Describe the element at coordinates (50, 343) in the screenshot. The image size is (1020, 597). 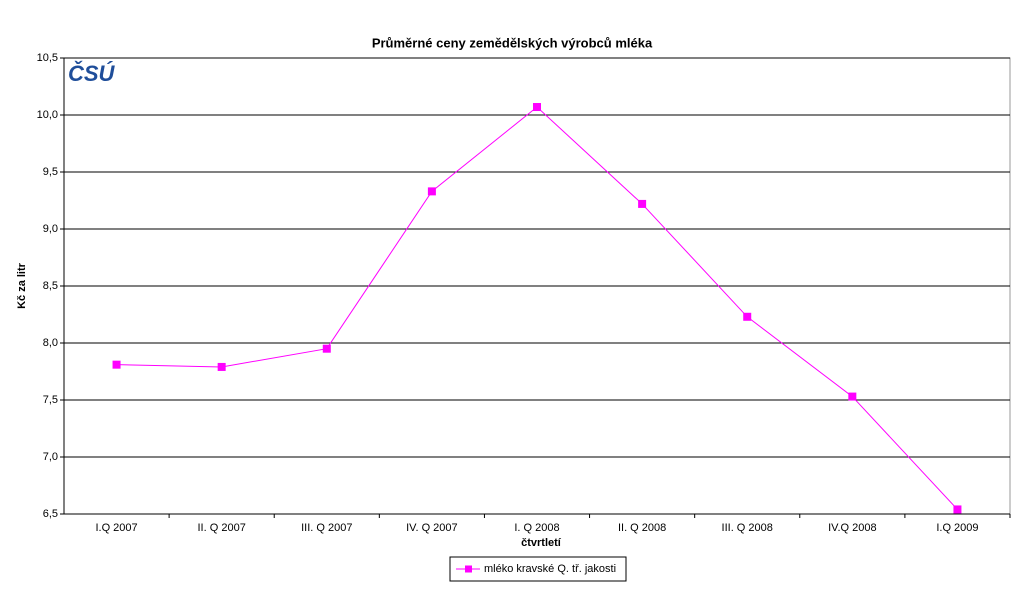
I see `y-tick-label: 8,0` at that location.